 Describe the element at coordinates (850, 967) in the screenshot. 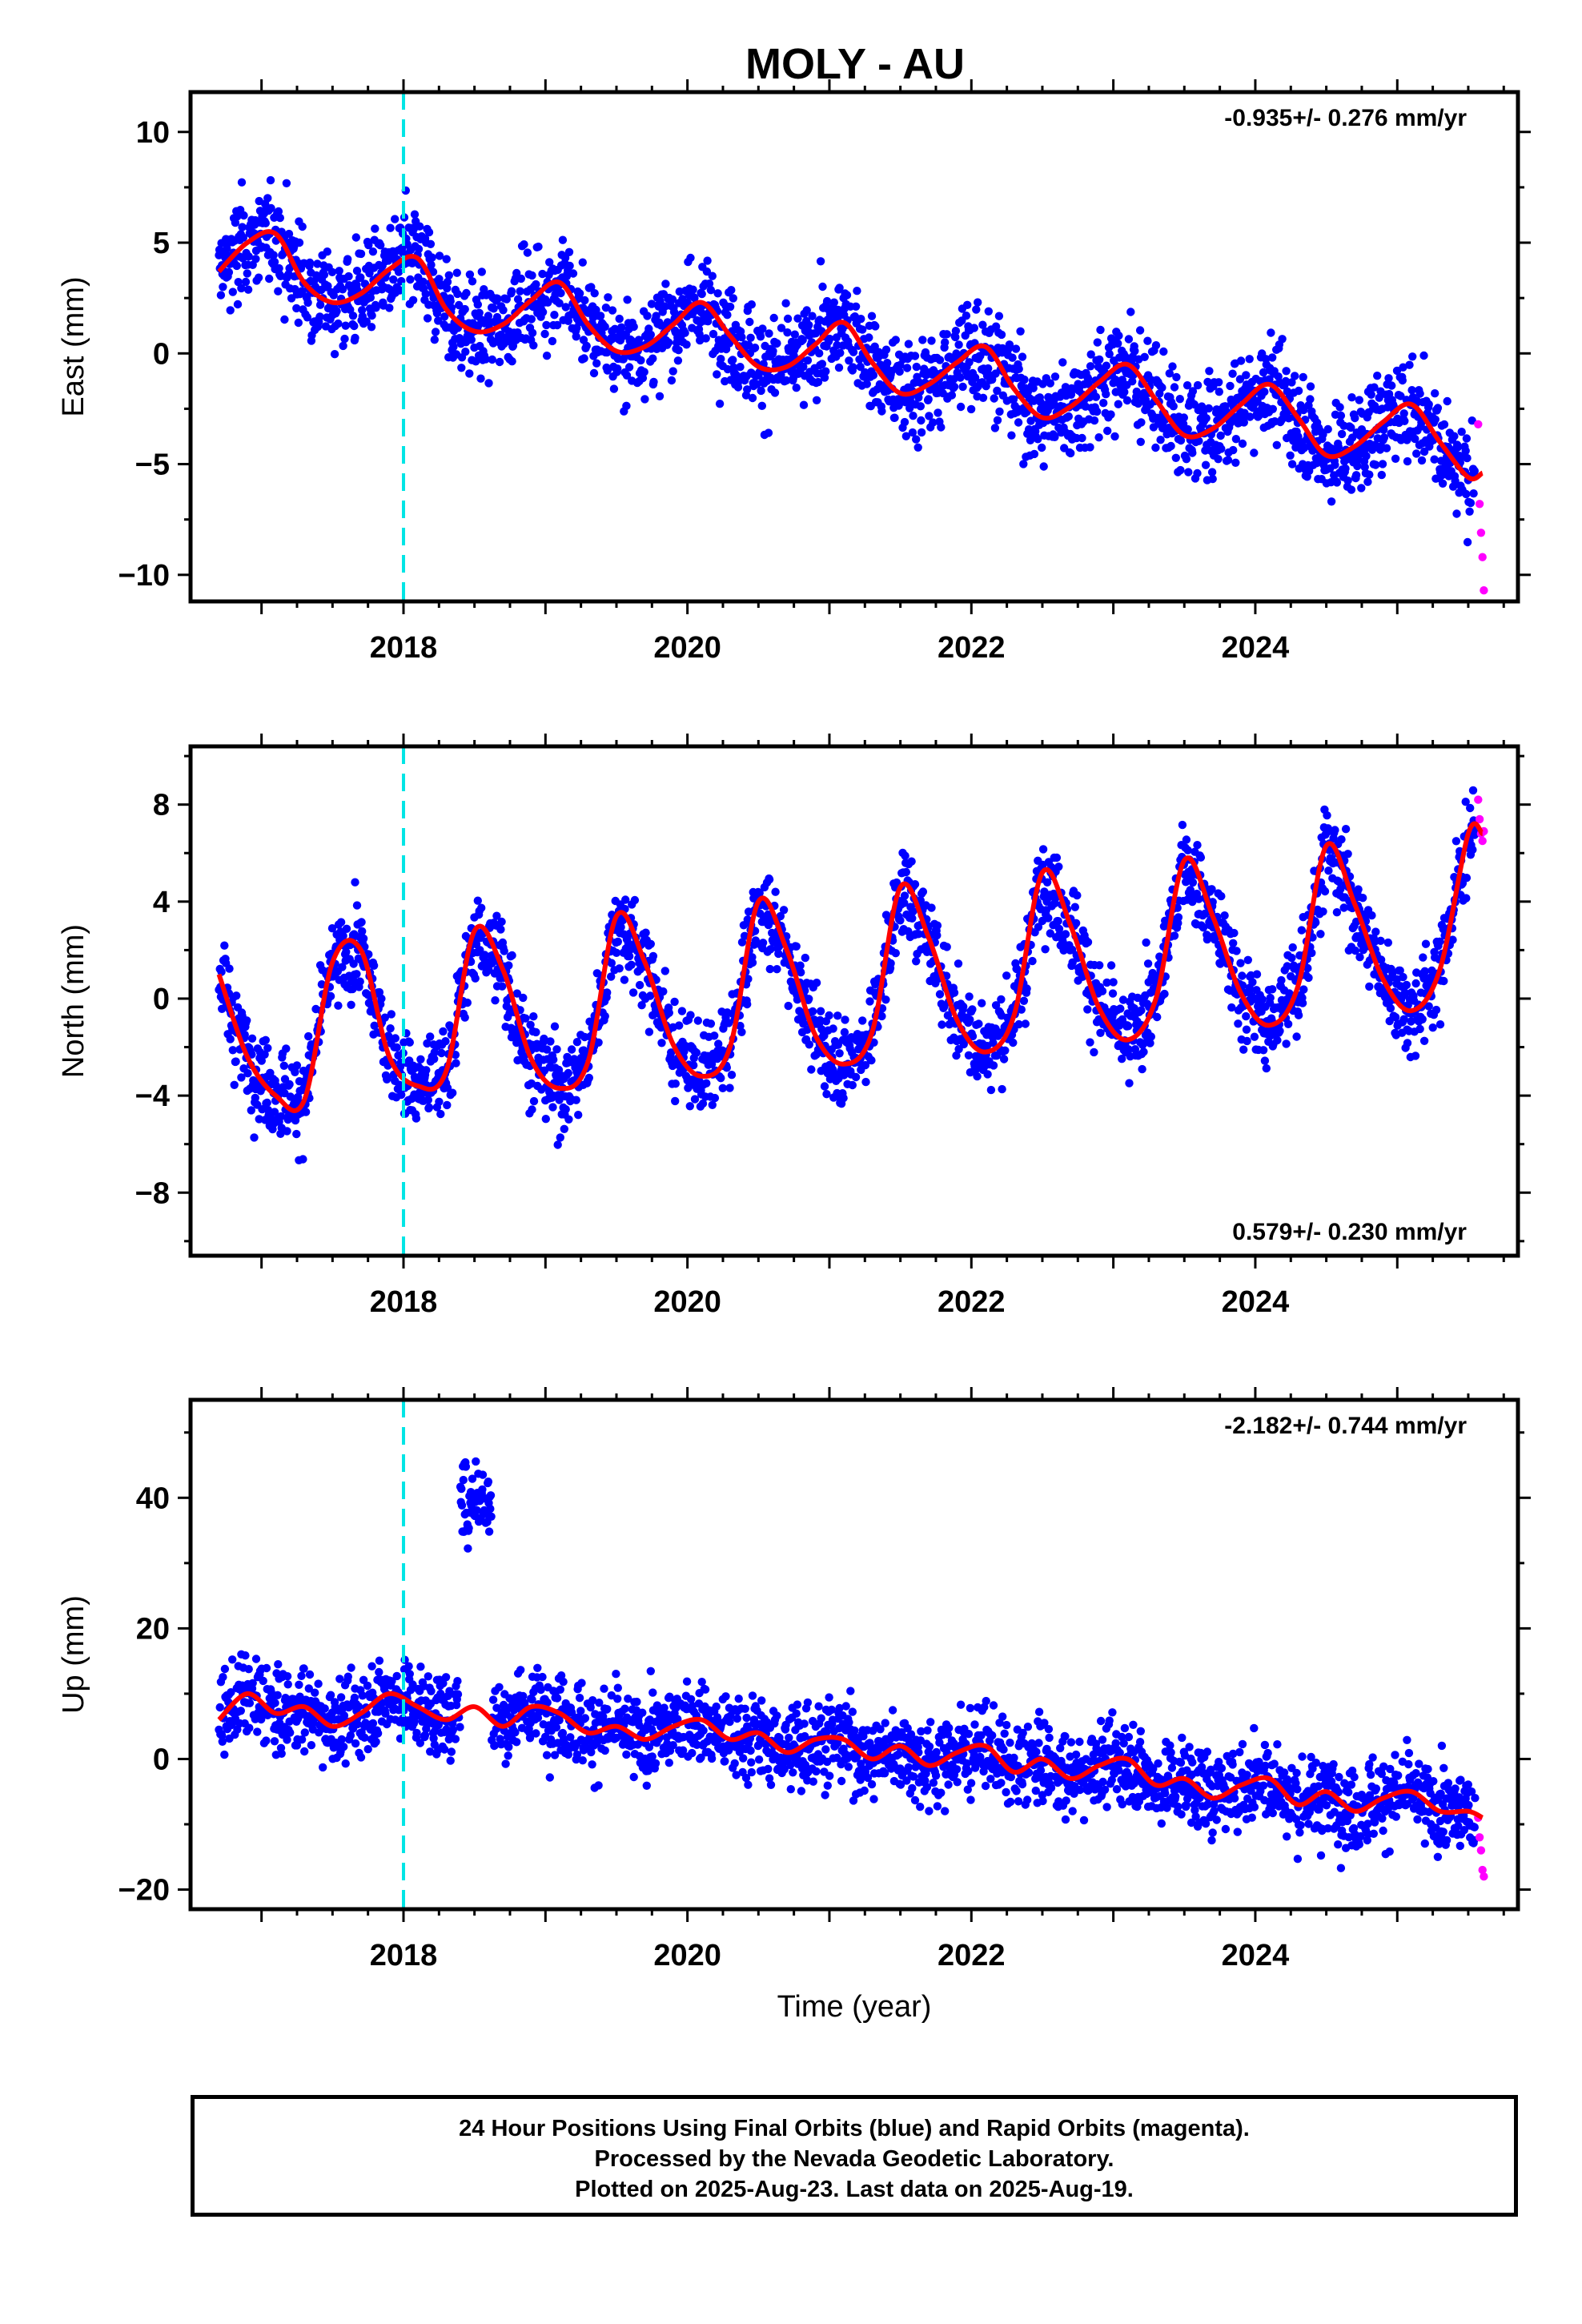

I see `model-fit-line` at that location.